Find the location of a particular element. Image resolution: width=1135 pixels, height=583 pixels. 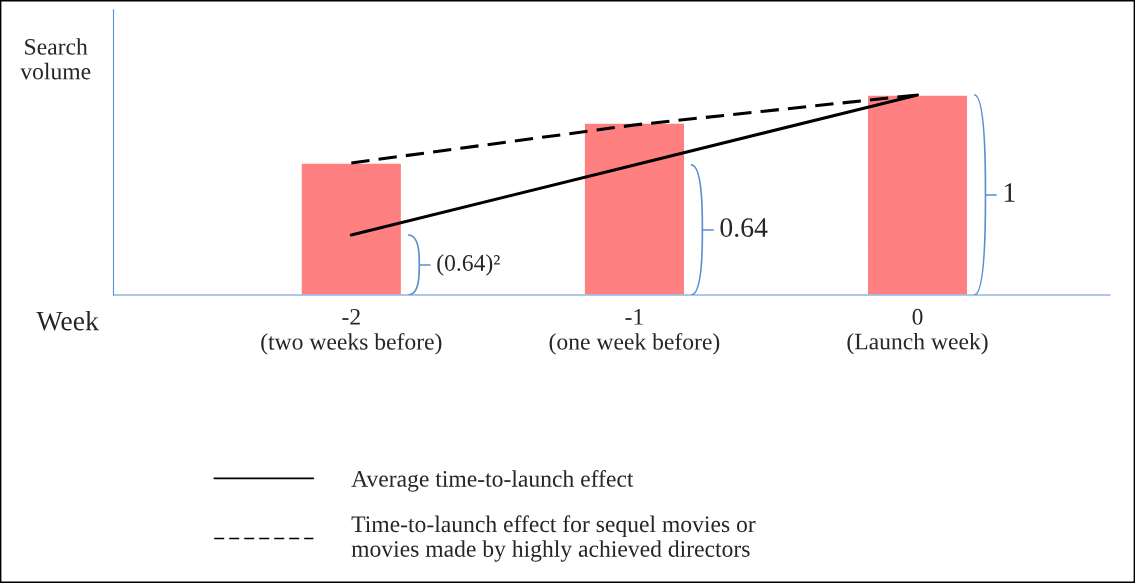

legend-label: Average time-to-launch effect is located at coordinates (492, 481).